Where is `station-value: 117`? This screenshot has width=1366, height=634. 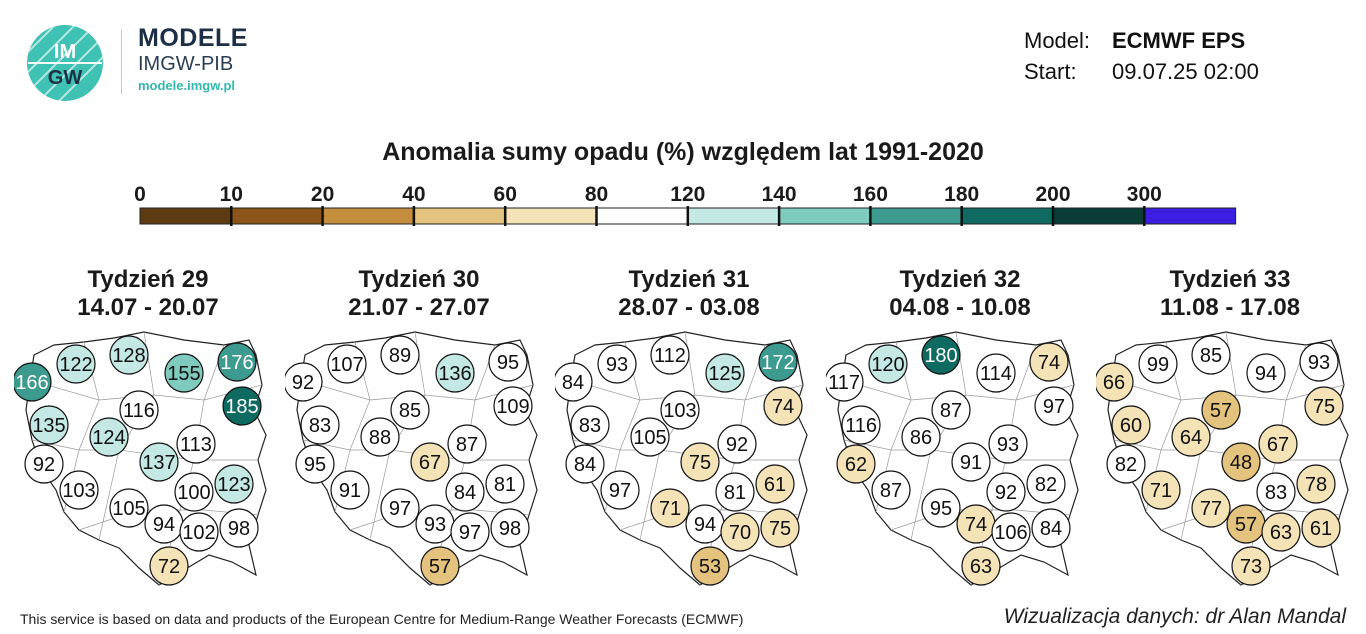
station-value: 117 is located at coordinates (844, 383).